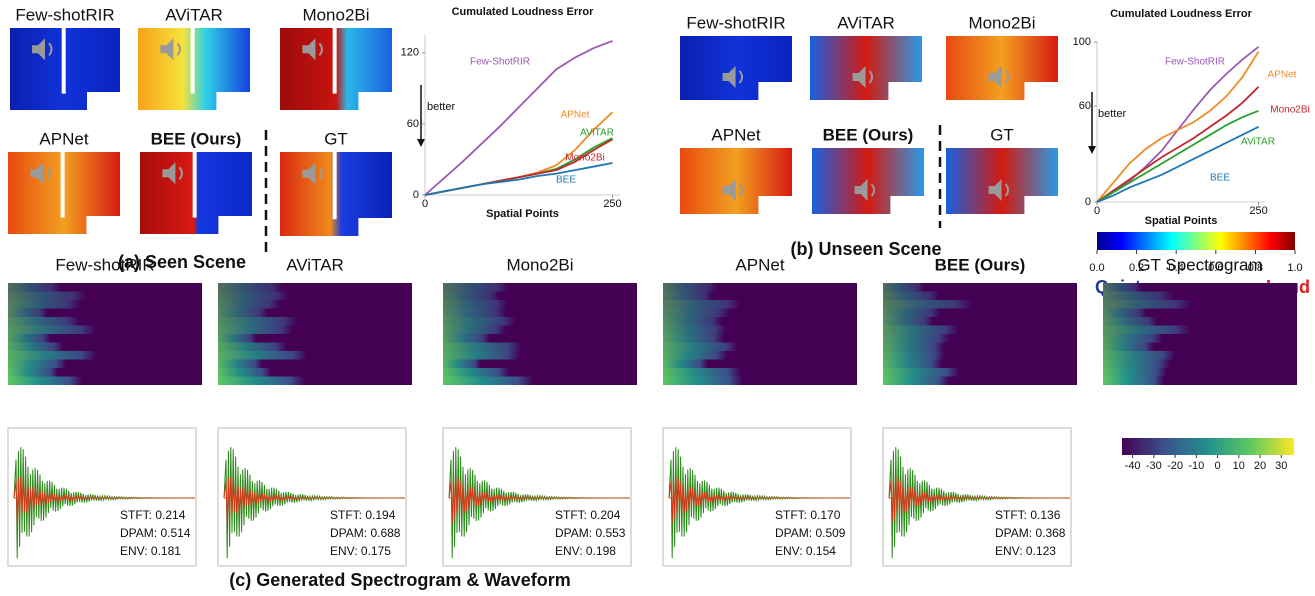 The width and height of the screenshot is (1315, 596). I want to click on colorbar-tick-label: -20, so click(1175, 466).